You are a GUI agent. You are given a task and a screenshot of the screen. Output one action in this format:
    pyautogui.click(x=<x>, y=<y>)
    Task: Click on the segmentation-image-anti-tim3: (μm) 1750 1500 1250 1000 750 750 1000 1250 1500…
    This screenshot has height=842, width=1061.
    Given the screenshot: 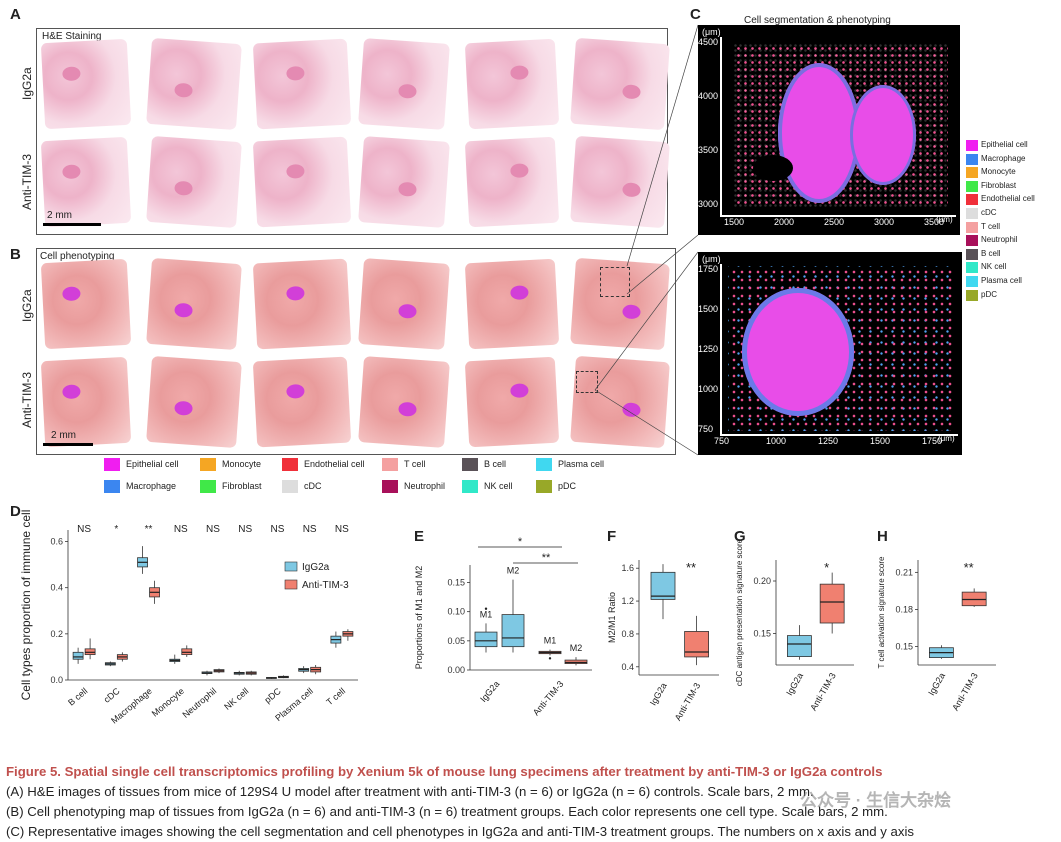 What is the action you would take?
    pyautogui.click(x=830, y=353)
    